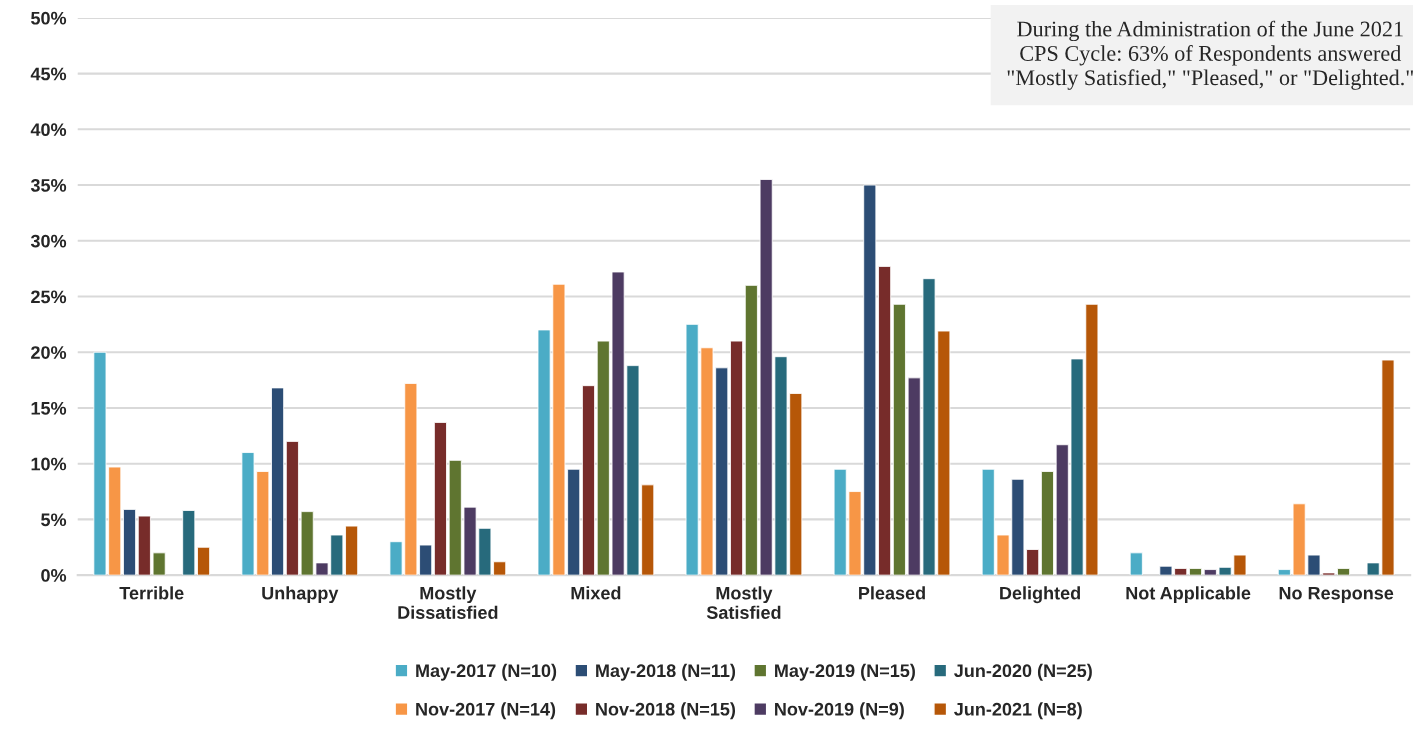  Describe the element at coordinates (49, 18) in the screenshot. I see `y-tick-label: 50%` at that location.